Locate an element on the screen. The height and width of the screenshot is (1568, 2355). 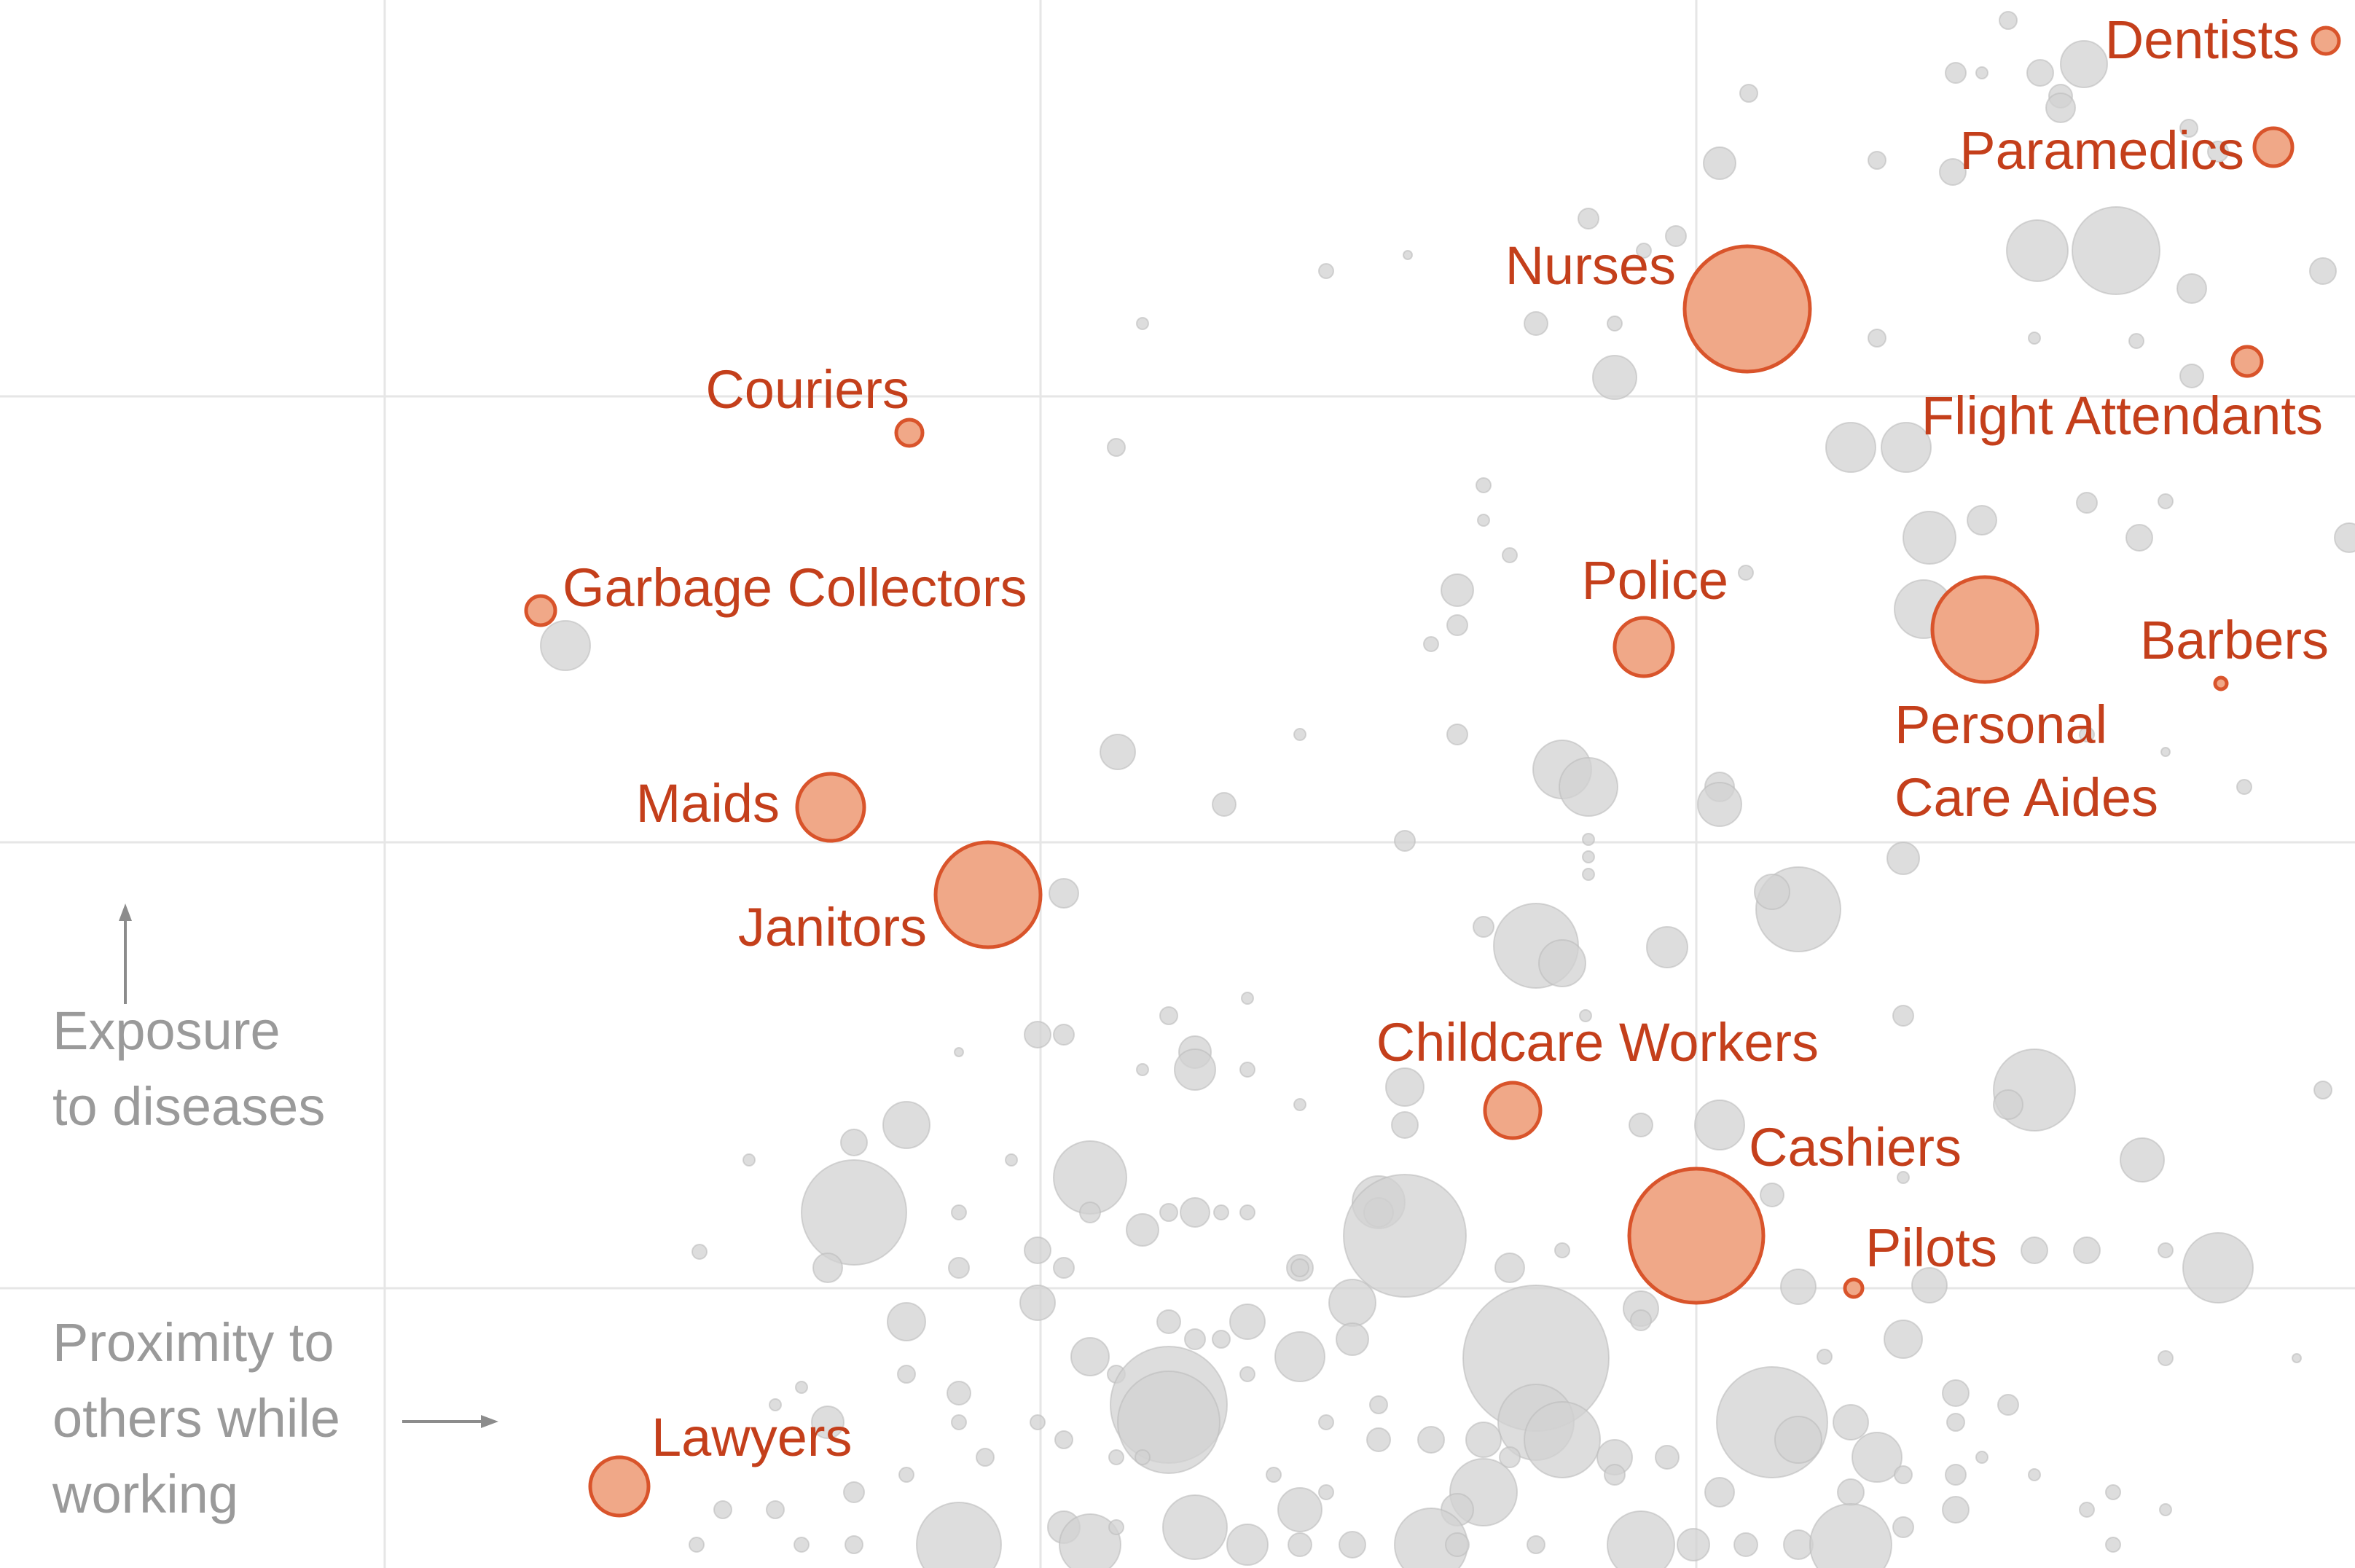
point-garbage-collectors is located at coordinates (540, 610).